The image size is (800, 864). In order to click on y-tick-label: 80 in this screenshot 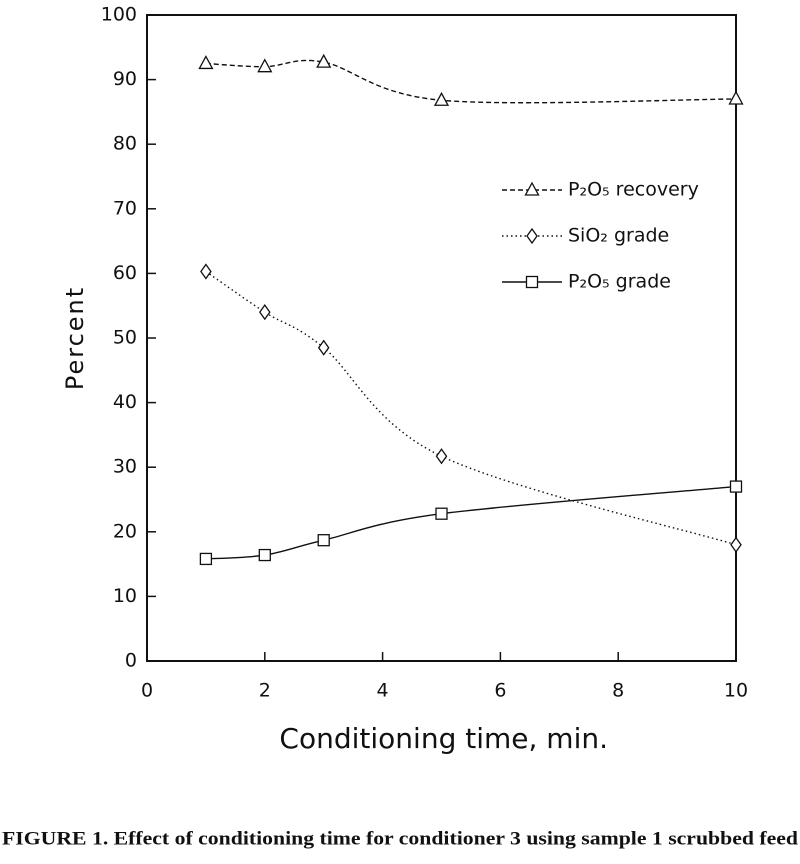, I will do `click(125, 144)`.